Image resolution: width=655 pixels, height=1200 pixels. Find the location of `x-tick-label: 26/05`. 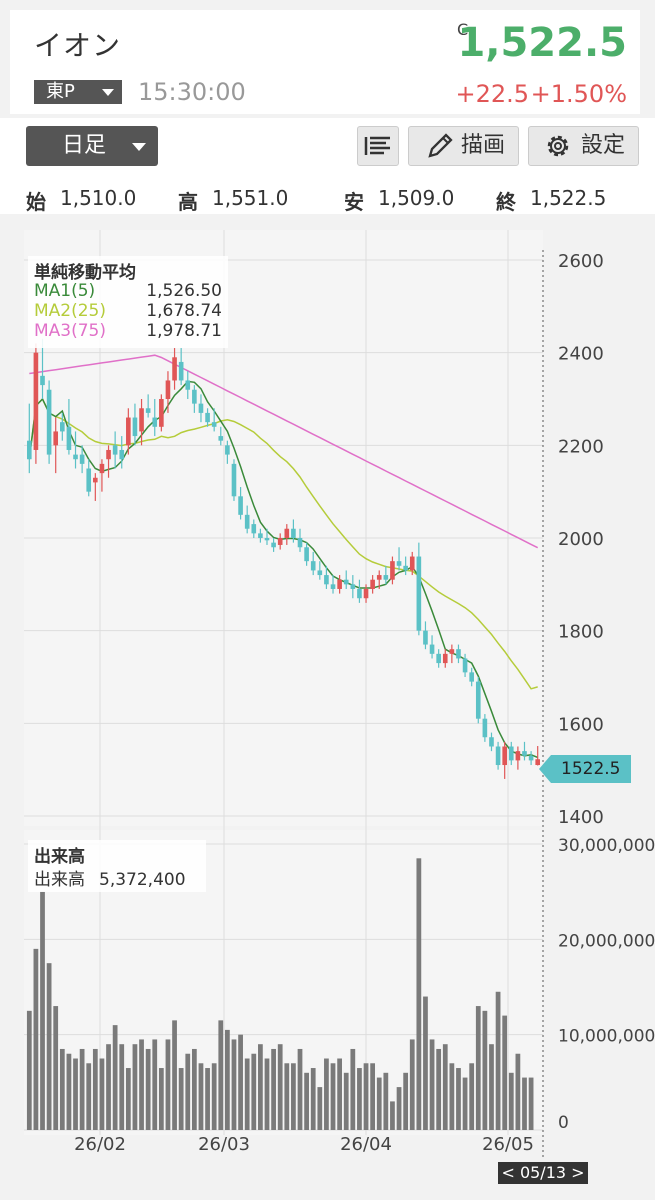

x-tick-label: 26/05 is located at coordinates (508, 1144).